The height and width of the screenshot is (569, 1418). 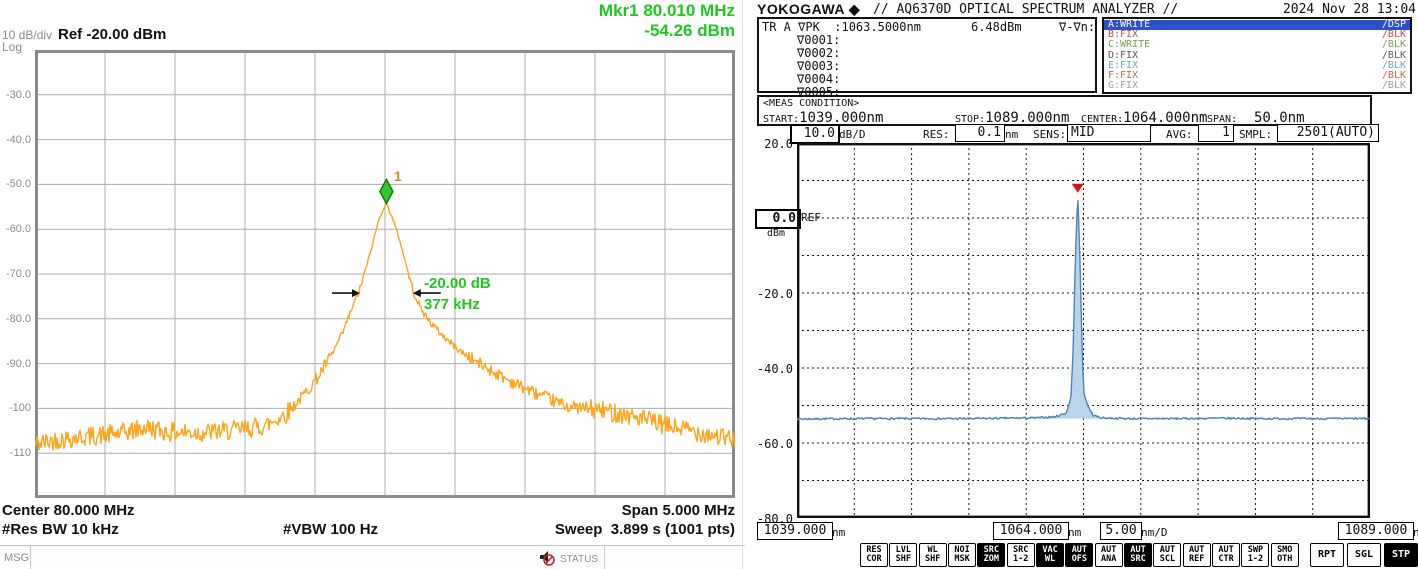 What do you see at coordinates (12, 47) in the screenshot?
I see `log-scale-label: Log` at bounding box center [12, 47].